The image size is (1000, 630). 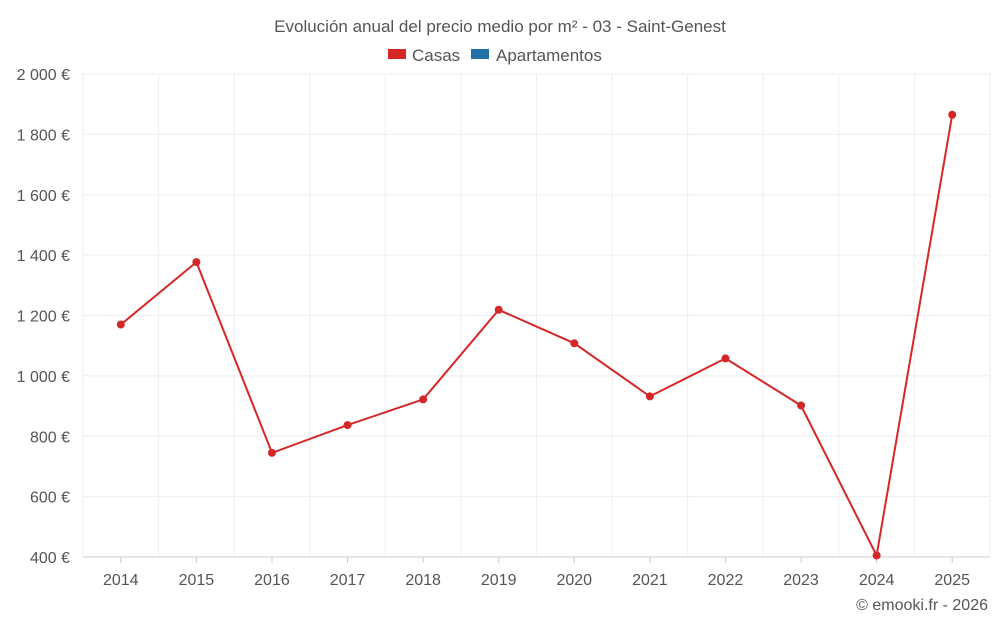 I want to click on x-tick-label: 2019, so click(x=499, y=580).